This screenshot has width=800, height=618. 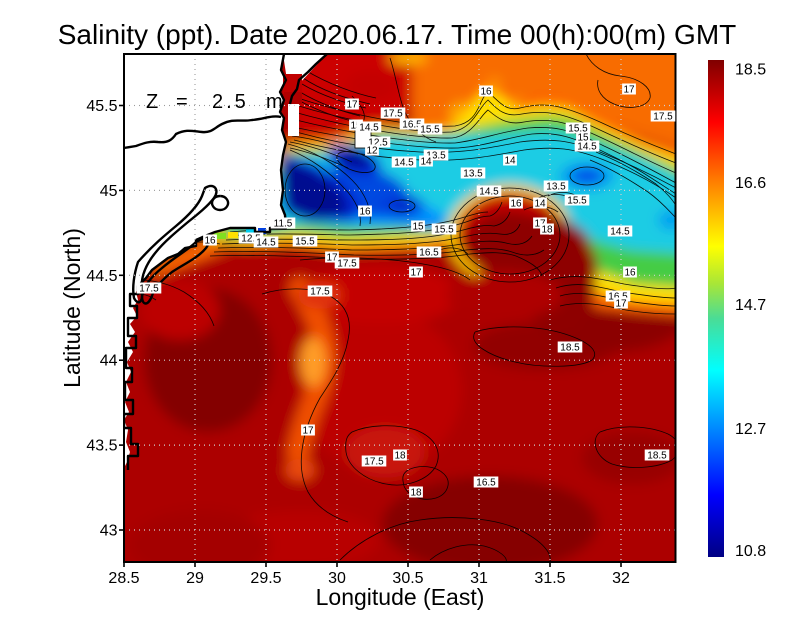 I want to click on svg-text: 12.7, so click(x=750, y=429).